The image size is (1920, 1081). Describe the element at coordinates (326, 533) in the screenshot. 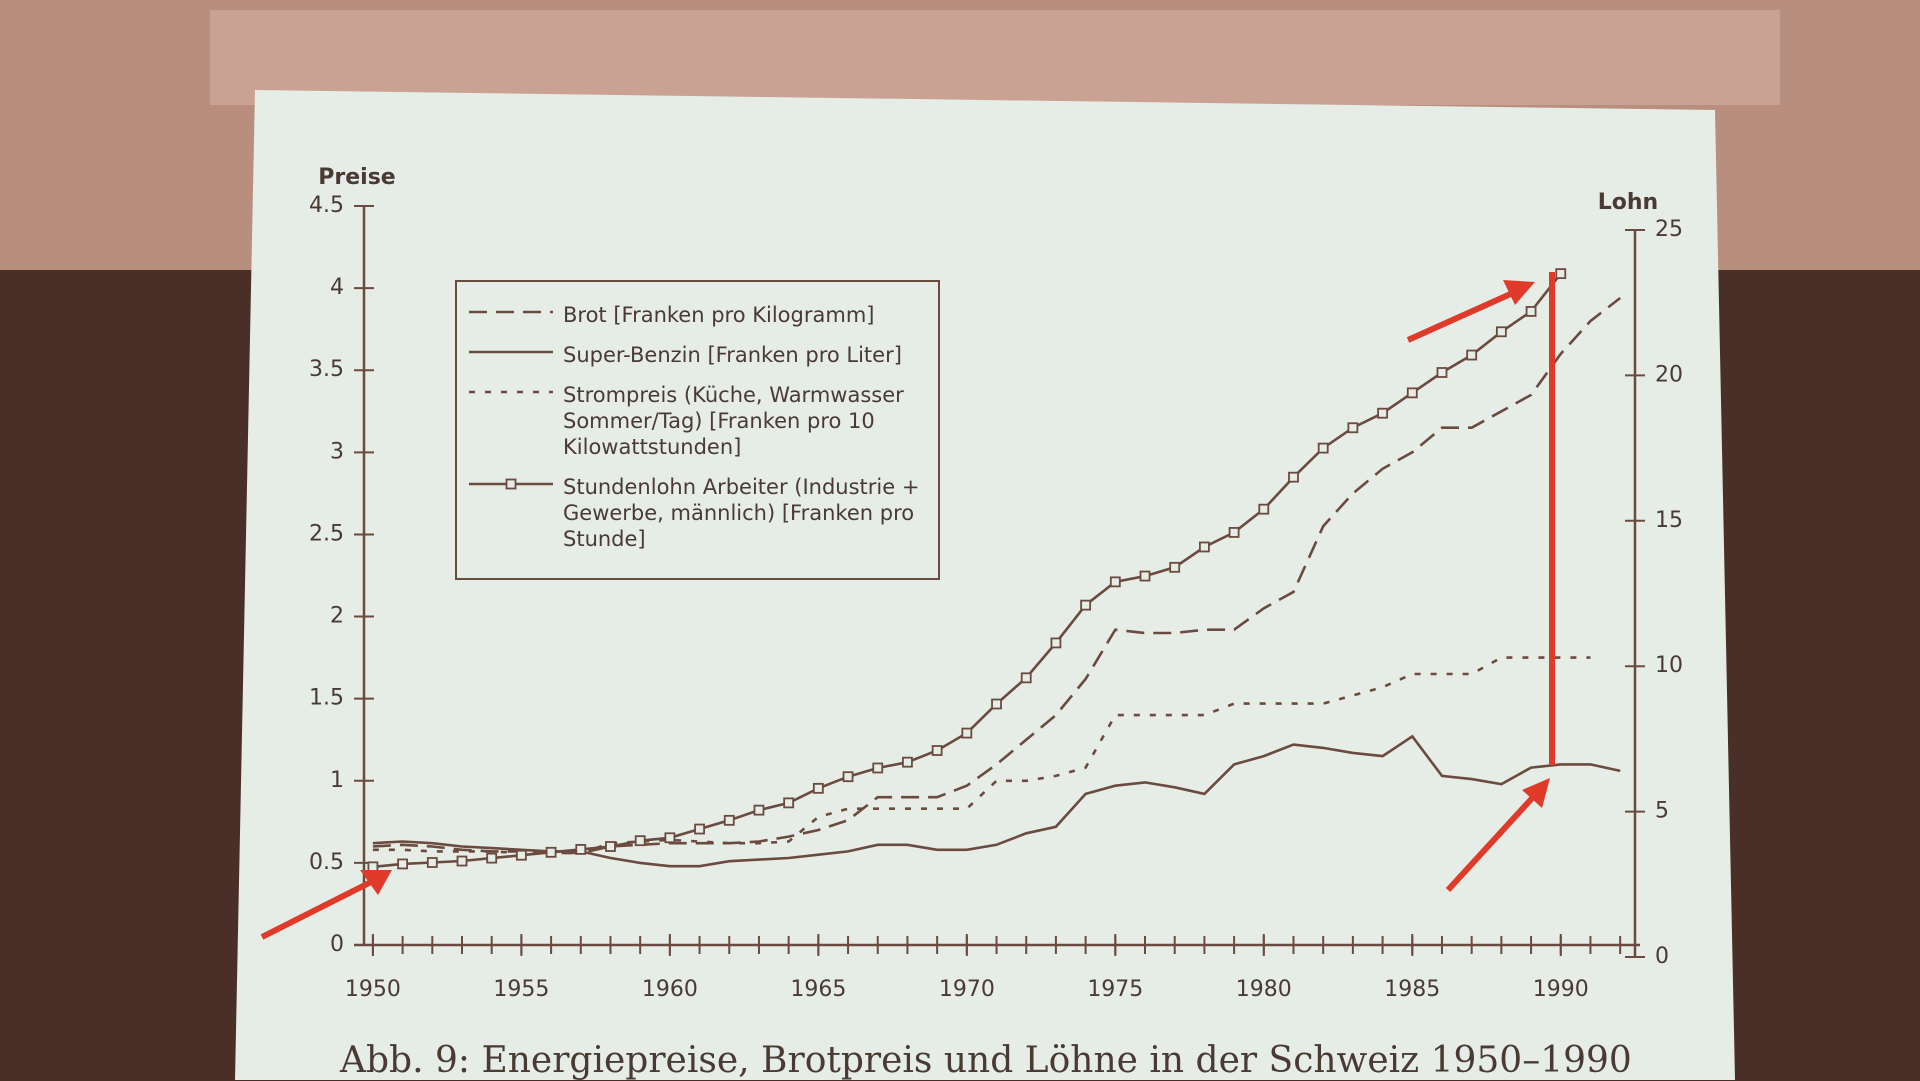

I see `y-tick-label: 2.5` at that location.